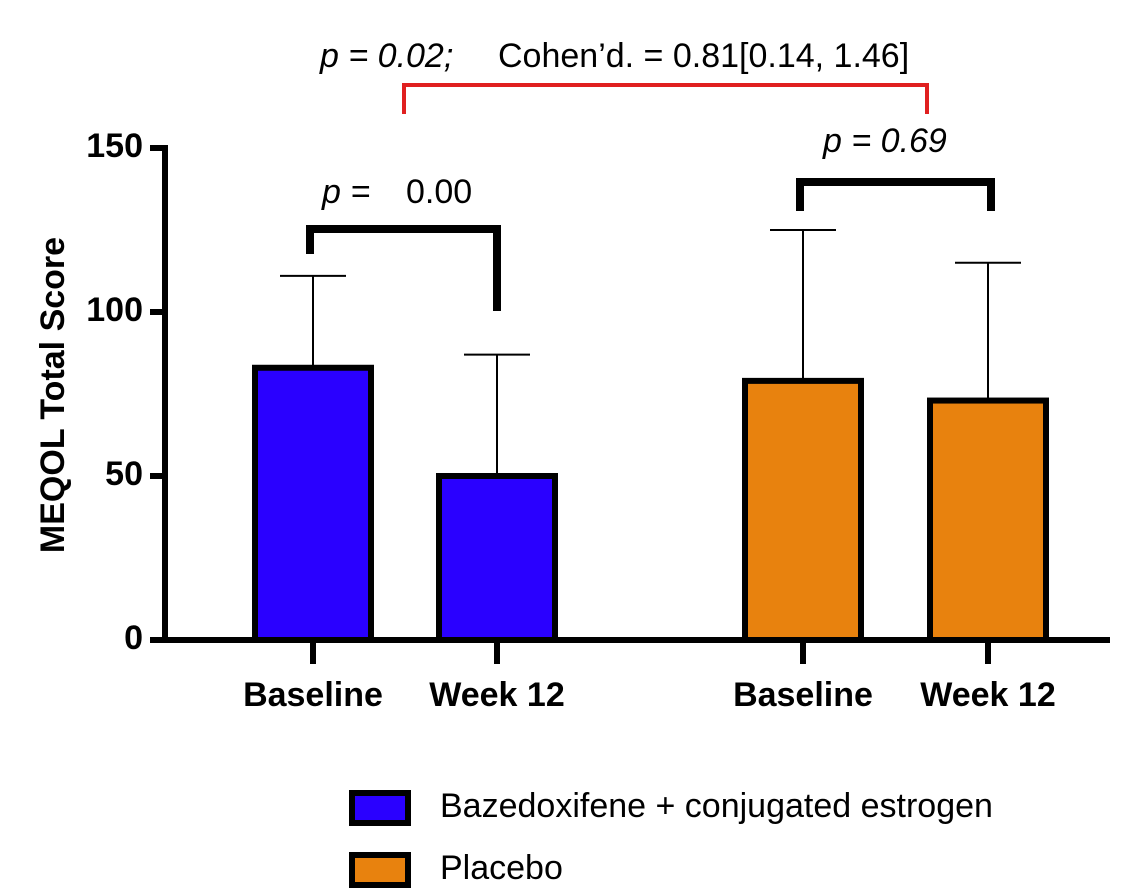 Image resolution: width=1132 pixels, height=890 pixels. What do you see at coordinates (114, 146) in the screenshot?
I see `y-tick-label: 150` at bounding box center [114, 146].